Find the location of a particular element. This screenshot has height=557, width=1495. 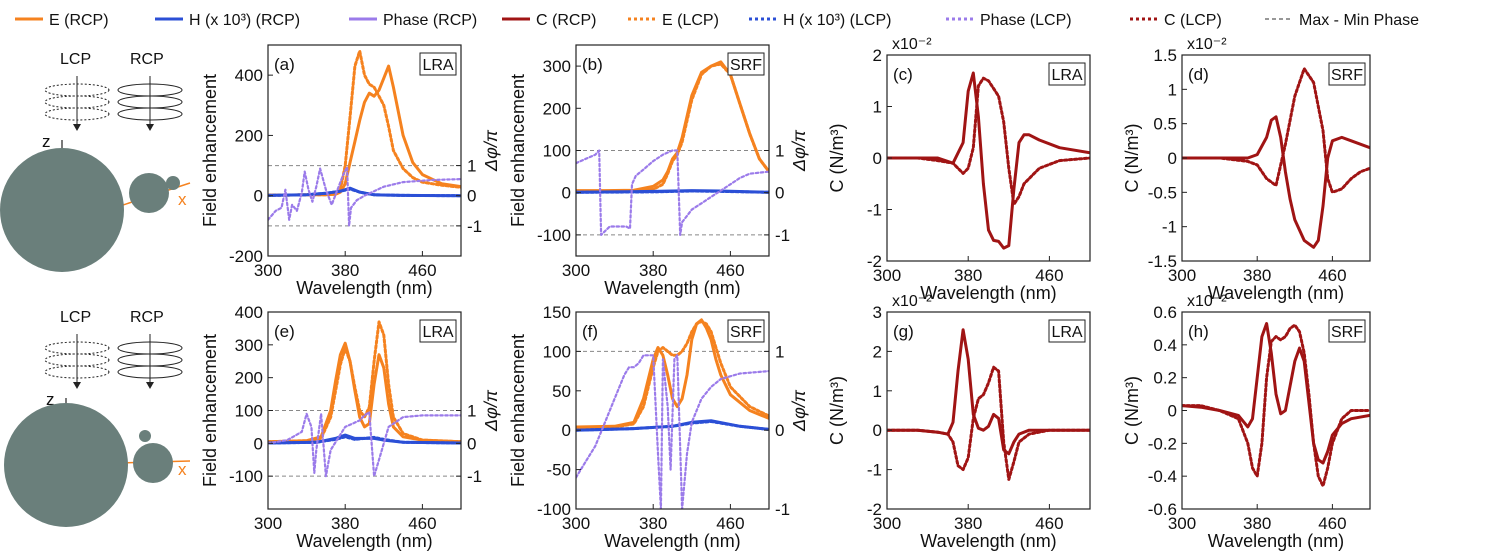

legend-item: C (RCP) is located at coordinates (549, 20).